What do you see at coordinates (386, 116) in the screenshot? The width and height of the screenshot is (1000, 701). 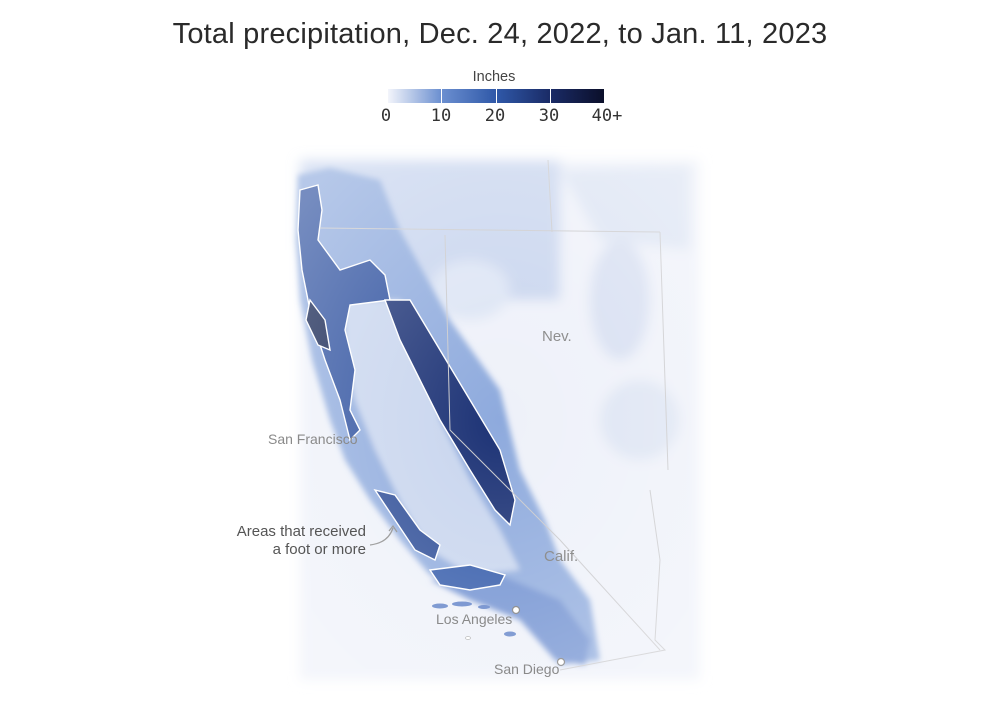 I see `legend-tick: 0` at bounding box center [386, 116].